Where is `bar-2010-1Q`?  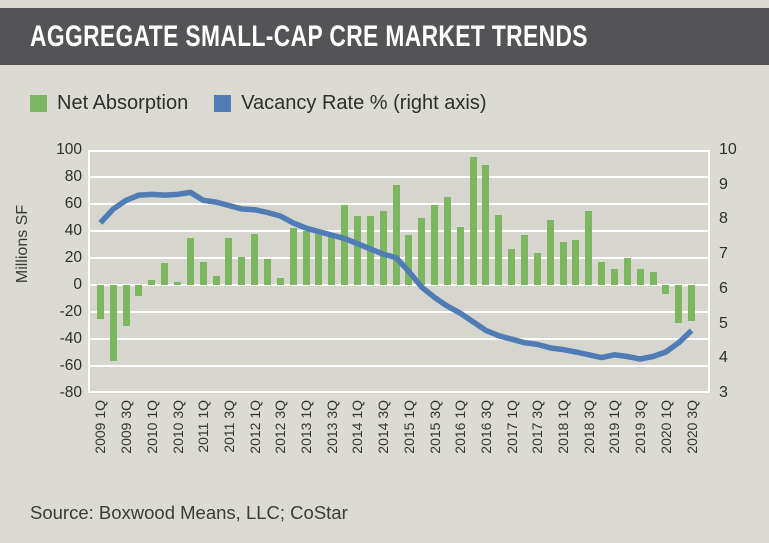
bar-2010-1Q is located at coordinates (152, 282).